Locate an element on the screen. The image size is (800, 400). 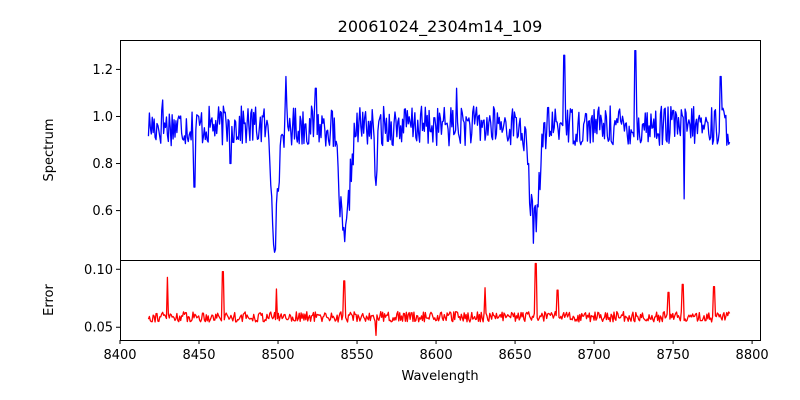
chart-title: 20061024_2304m14_109 is located at coordinates (440, 27).